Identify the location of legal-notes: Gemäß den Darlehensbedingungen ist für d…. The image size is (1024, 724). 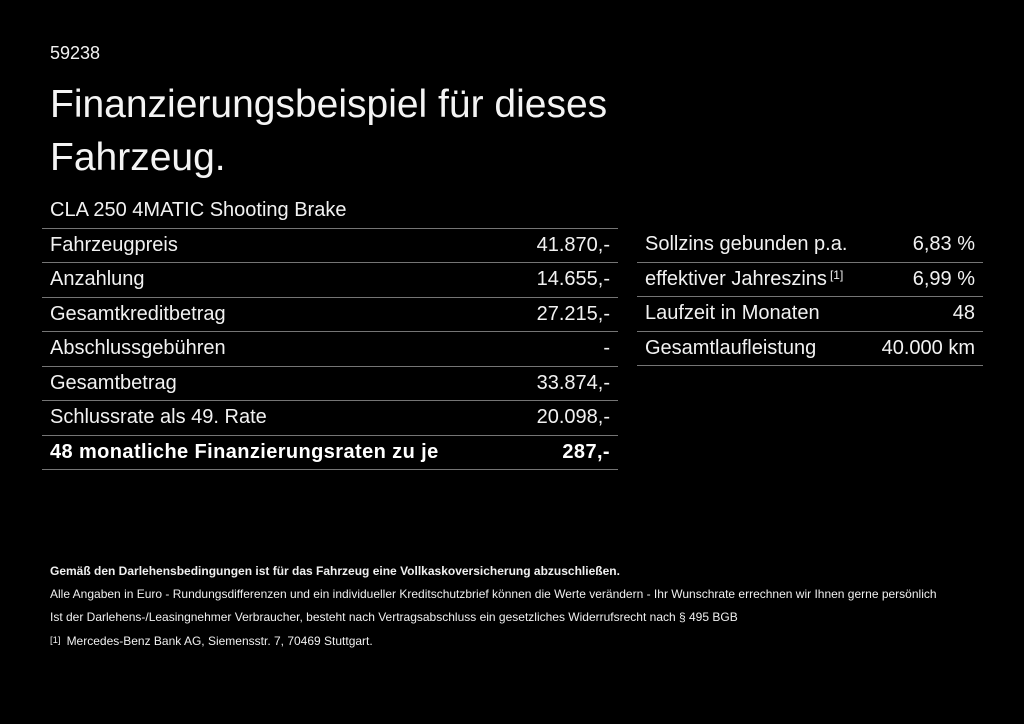
(530, 606).